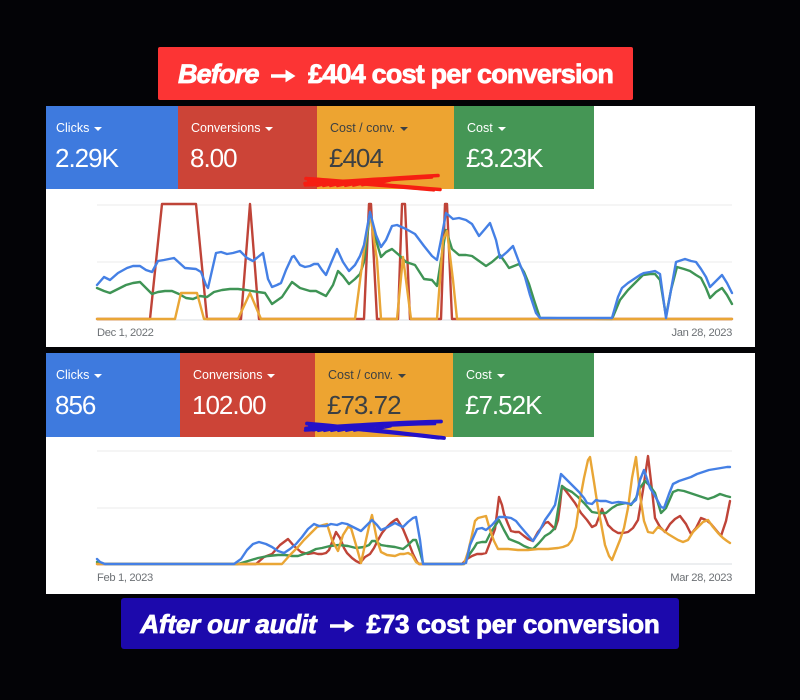 The height and width of the screenshot is (700, 800). Describe the element at coordinates (701, 578) in the screenshot. I see `svg-text: Mar 28, 2023` at that location.